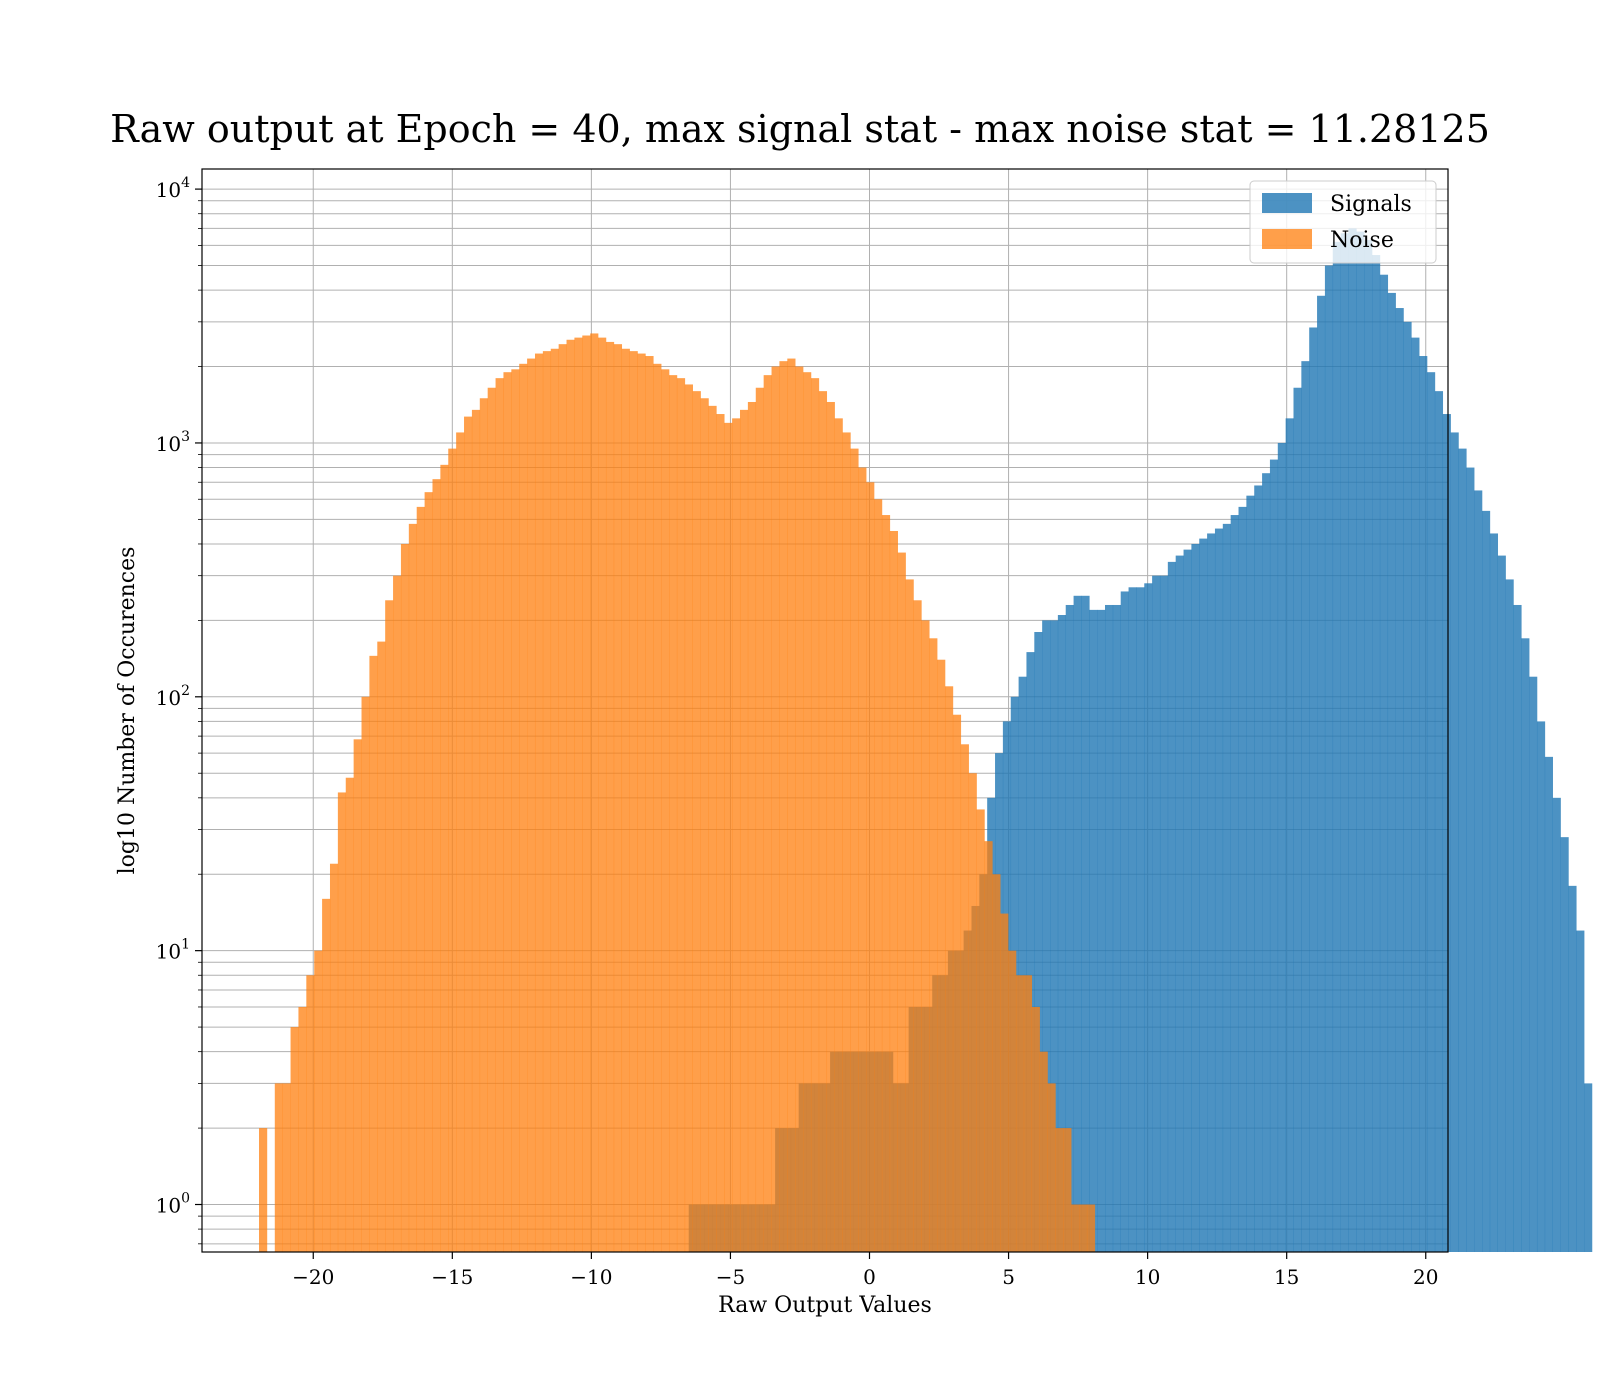 The height and width of the screenshot is (1400, 1600). I want to click on legend-swatch-noise, so click(1287, 239).